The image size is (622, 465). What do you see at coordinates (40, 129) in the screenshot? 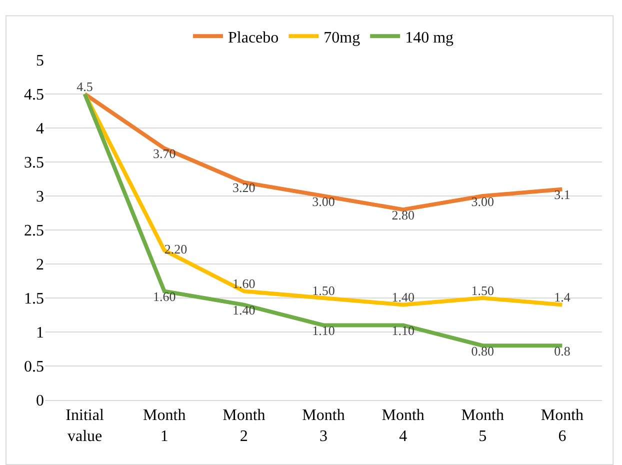
I see `y-tick-label: 4` at bounding box center [40, 129].